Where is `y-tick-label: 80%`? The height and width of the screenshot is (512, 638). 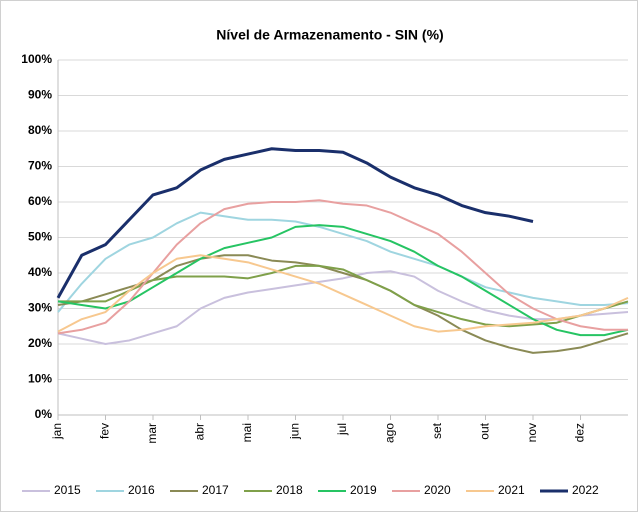
y-tick-label: 80% is located at coordinates (40, 130).